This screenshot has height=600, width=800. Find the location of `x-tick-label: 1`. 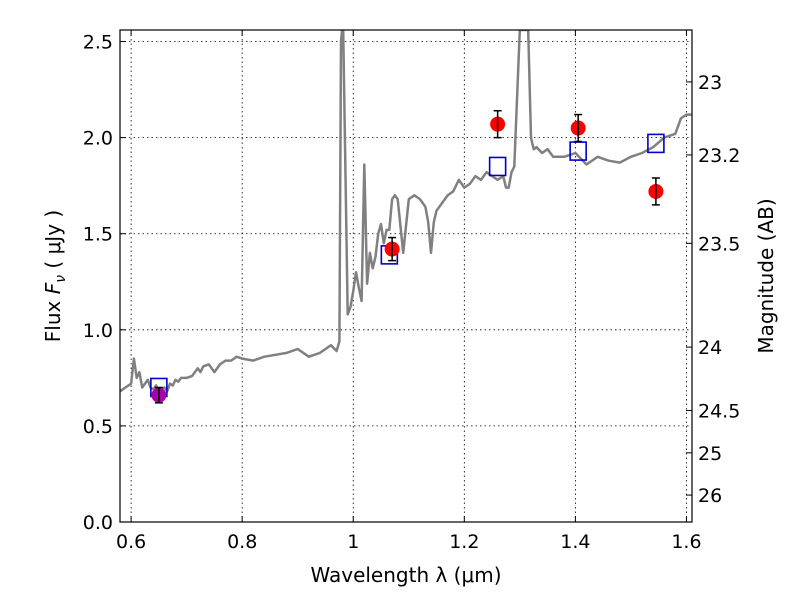

x-tick-label: 1 is located at coordinates (353, 542).